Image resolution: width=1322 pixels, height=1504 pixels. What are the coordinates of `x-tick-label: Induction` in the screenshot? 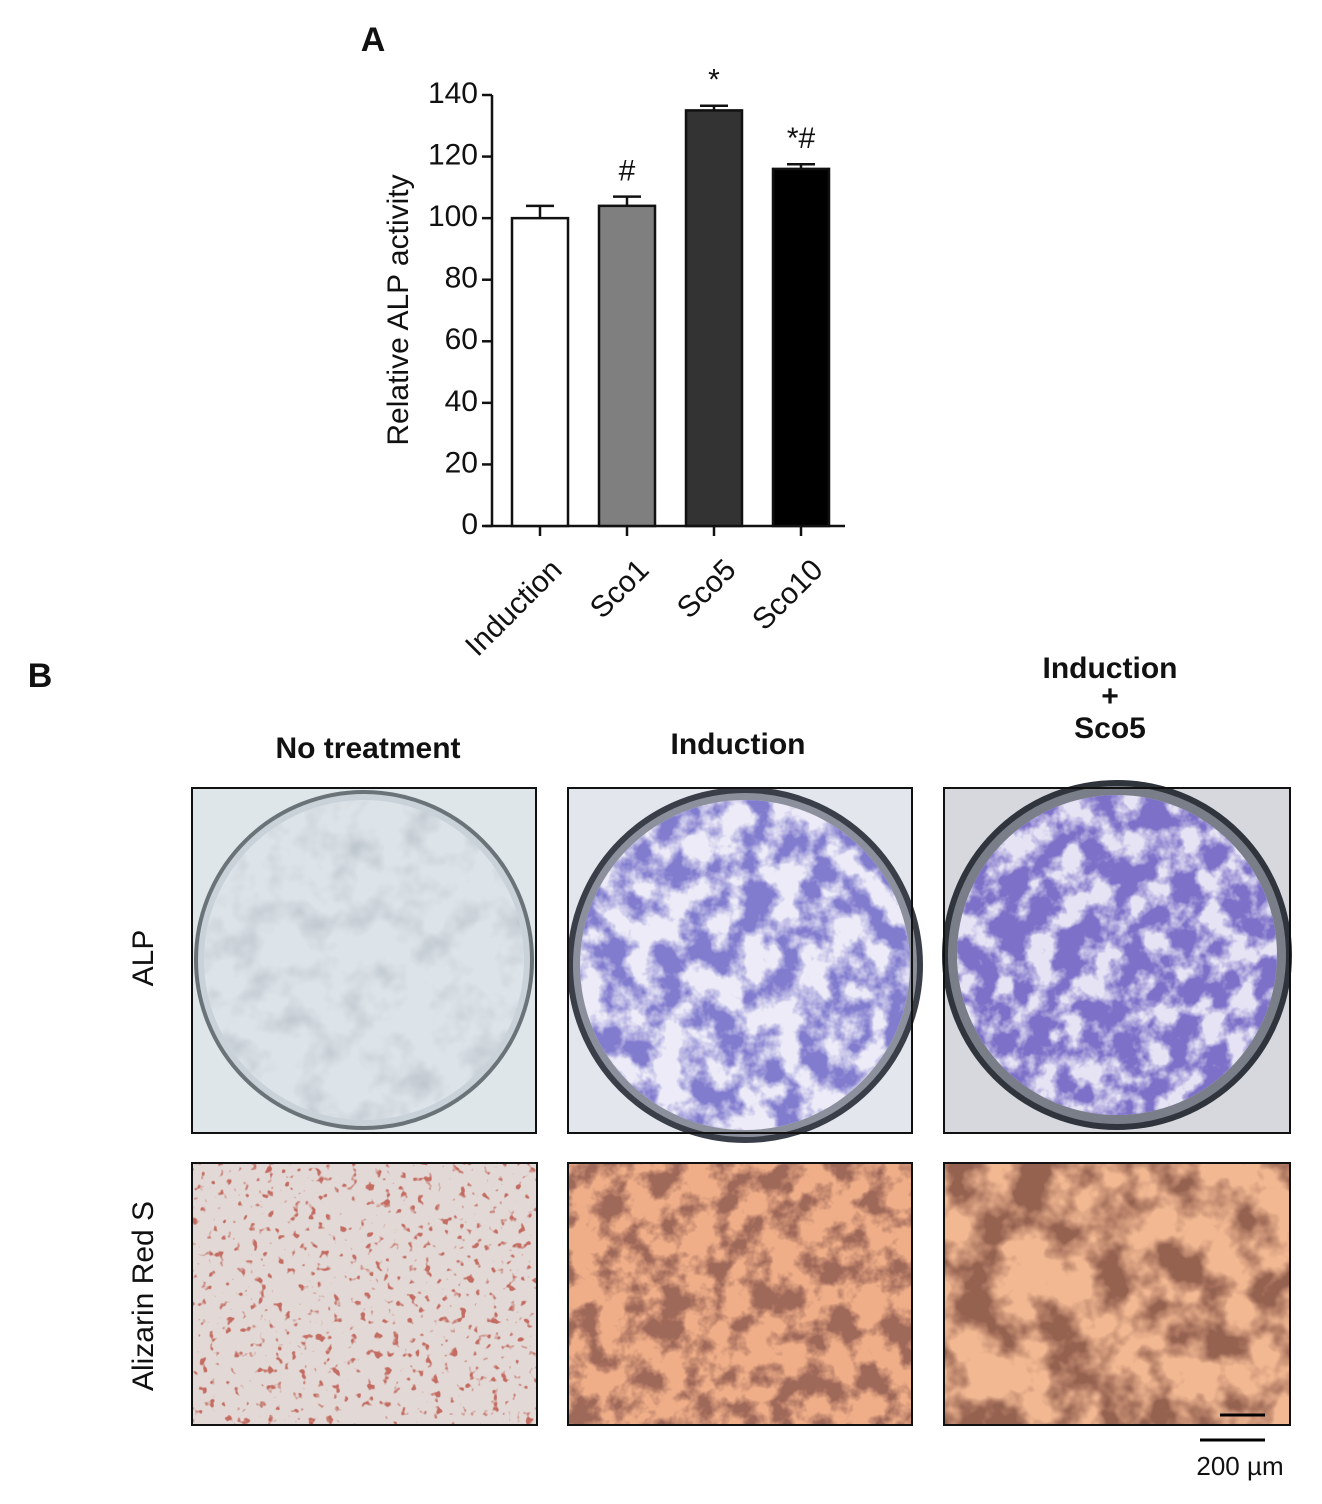 It's located at (513, 607).